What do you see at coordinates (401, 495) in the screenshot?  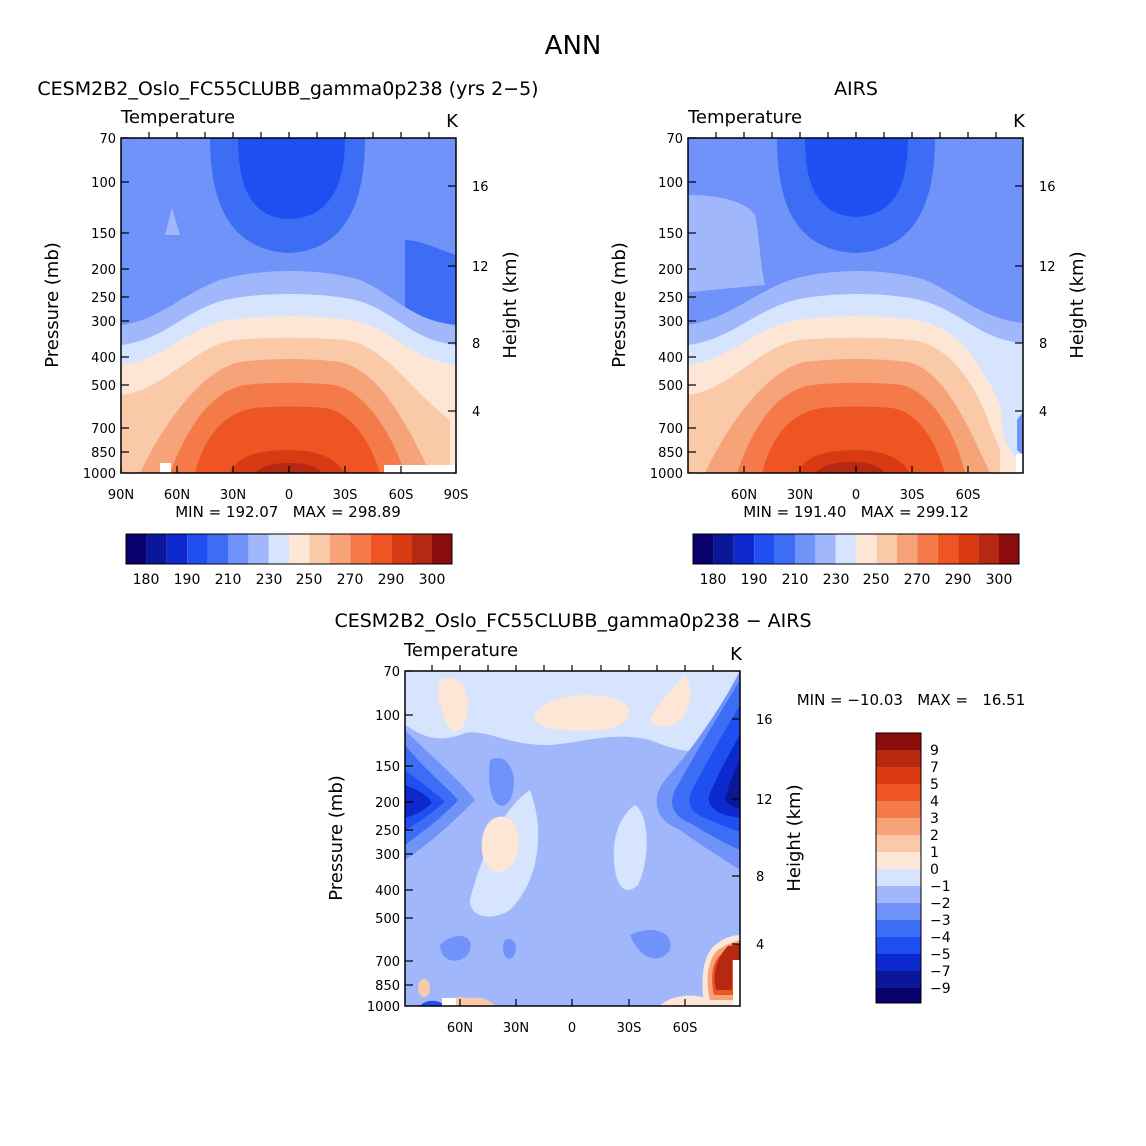 I see `x-tick-label: 60S` at bounding box center [401, 495].